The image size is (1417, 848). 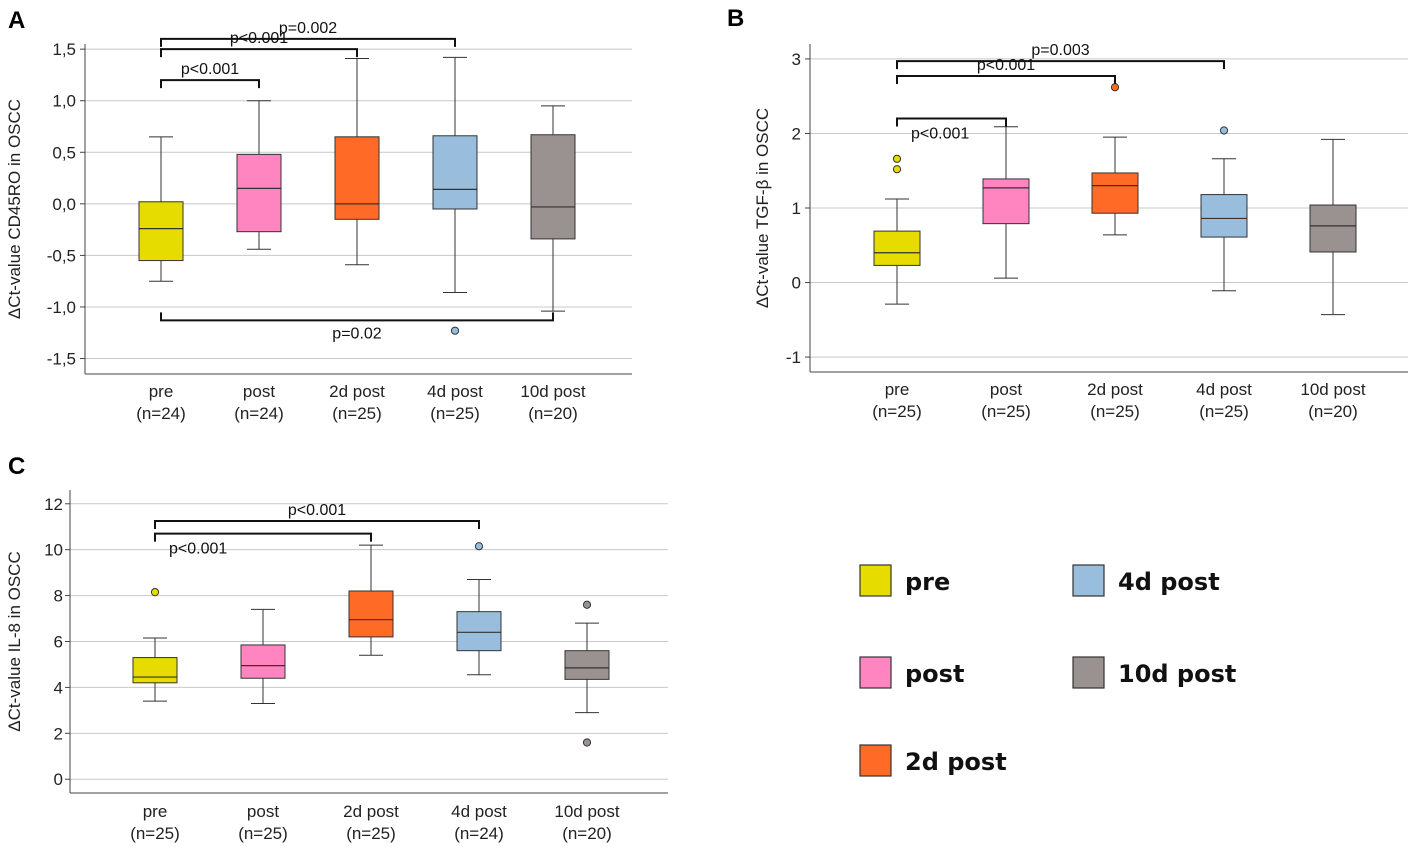 I want to click on y-tick-label: 6, so click(x=58, y=642).